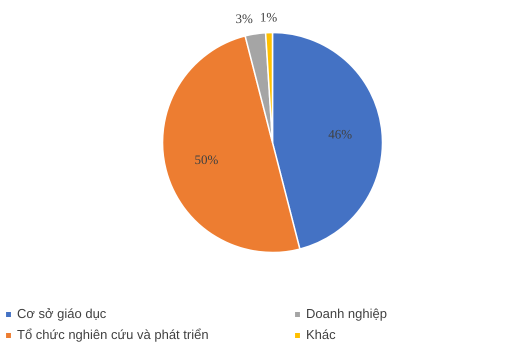 The height and width of the screenshot is (344, 524). I want to click on data-label: 3%, so click(245, 18).